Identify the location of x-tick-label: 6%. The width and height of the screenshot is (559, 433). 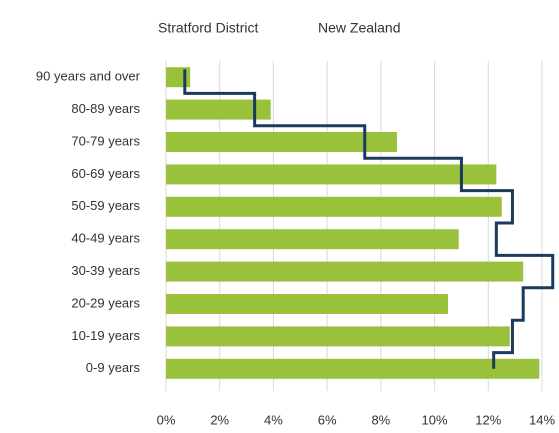
(327, 419).